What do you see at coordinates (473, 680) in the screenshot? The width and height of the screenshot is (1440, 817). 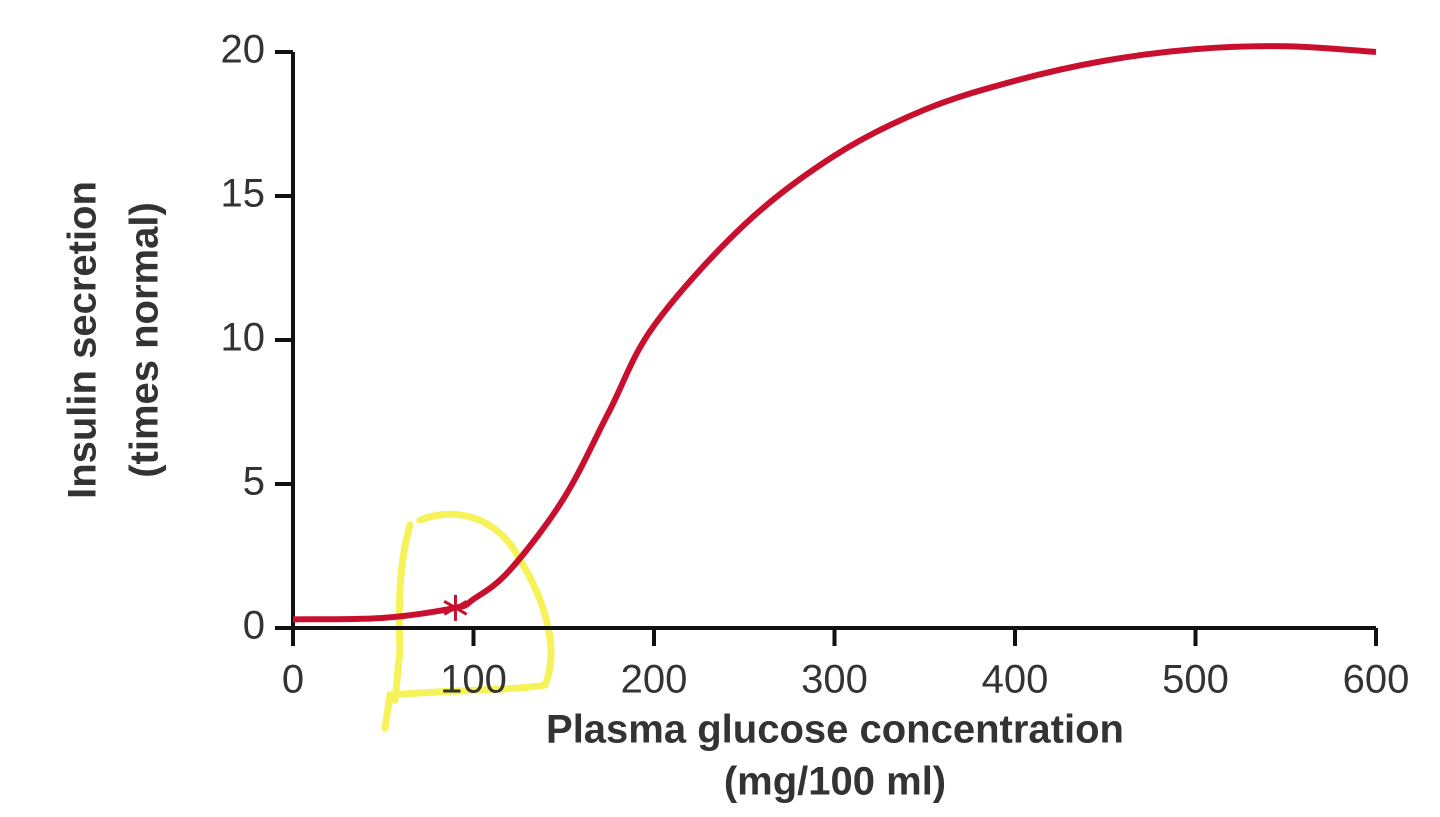 I see `x-tick-label: 100` at bounding box center [473, 680].